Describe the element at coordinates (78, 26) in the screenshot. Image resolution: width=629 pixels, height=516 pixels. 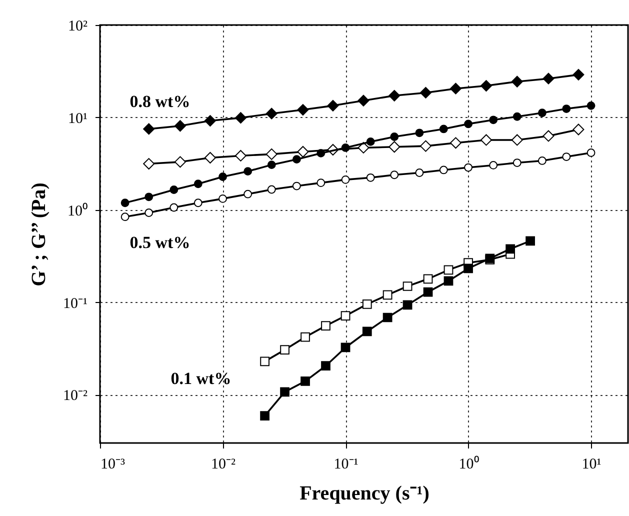
I see `y-tick-label: 10²` at that location.